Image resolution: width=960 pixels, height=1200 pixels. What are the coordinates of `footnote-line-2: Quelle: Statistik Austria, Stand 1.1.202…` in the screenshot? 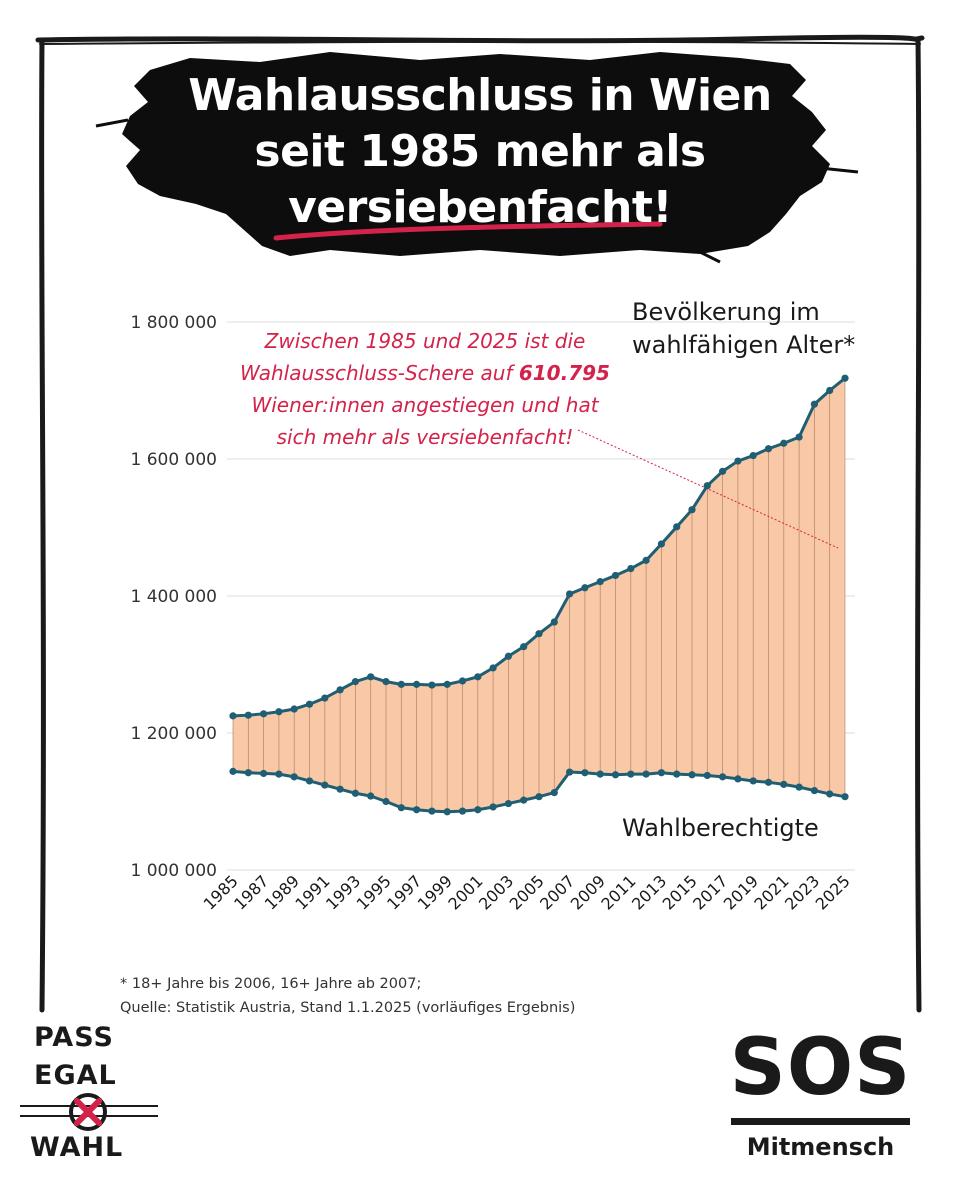 It's located at (348, 1008).